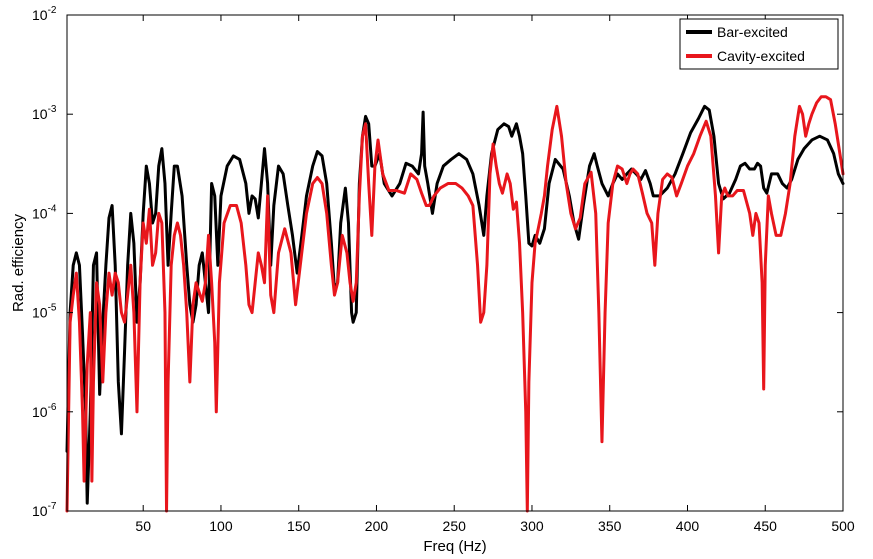  What do you see at coordinates (377, 526) in the screenshot?
I see `x-tick-label: 200` at bounding box center [377, 526].